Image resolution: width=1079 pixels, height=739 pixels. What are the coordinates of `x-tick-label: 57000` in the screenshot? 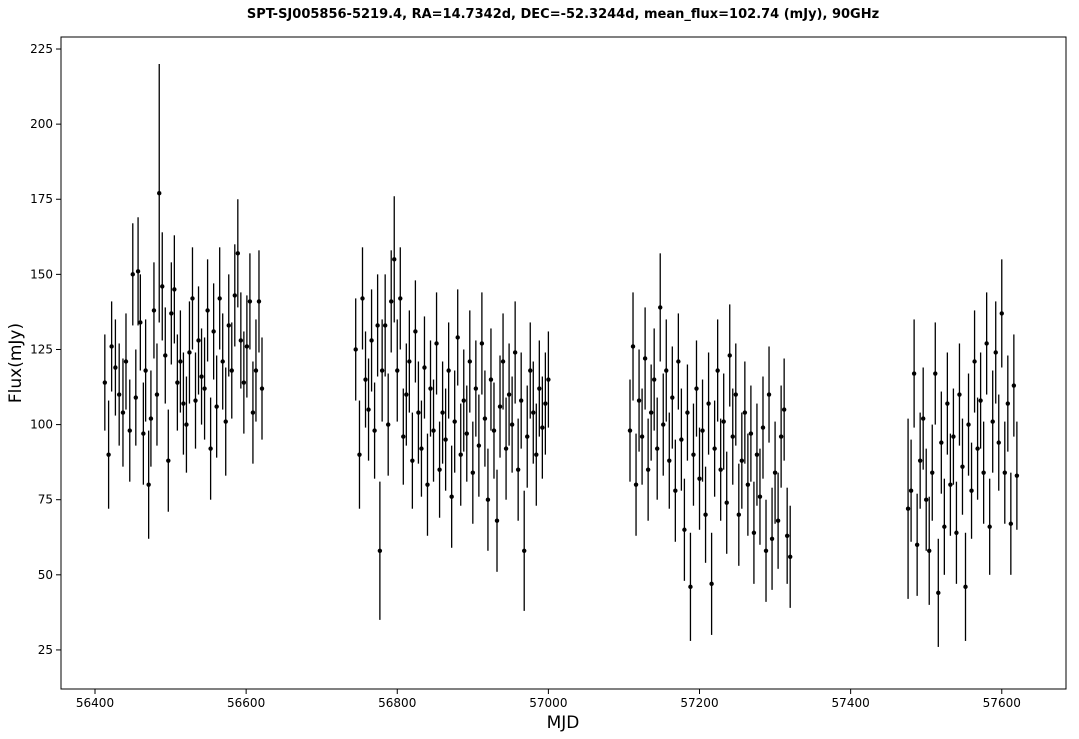 It's located at (548, 703).